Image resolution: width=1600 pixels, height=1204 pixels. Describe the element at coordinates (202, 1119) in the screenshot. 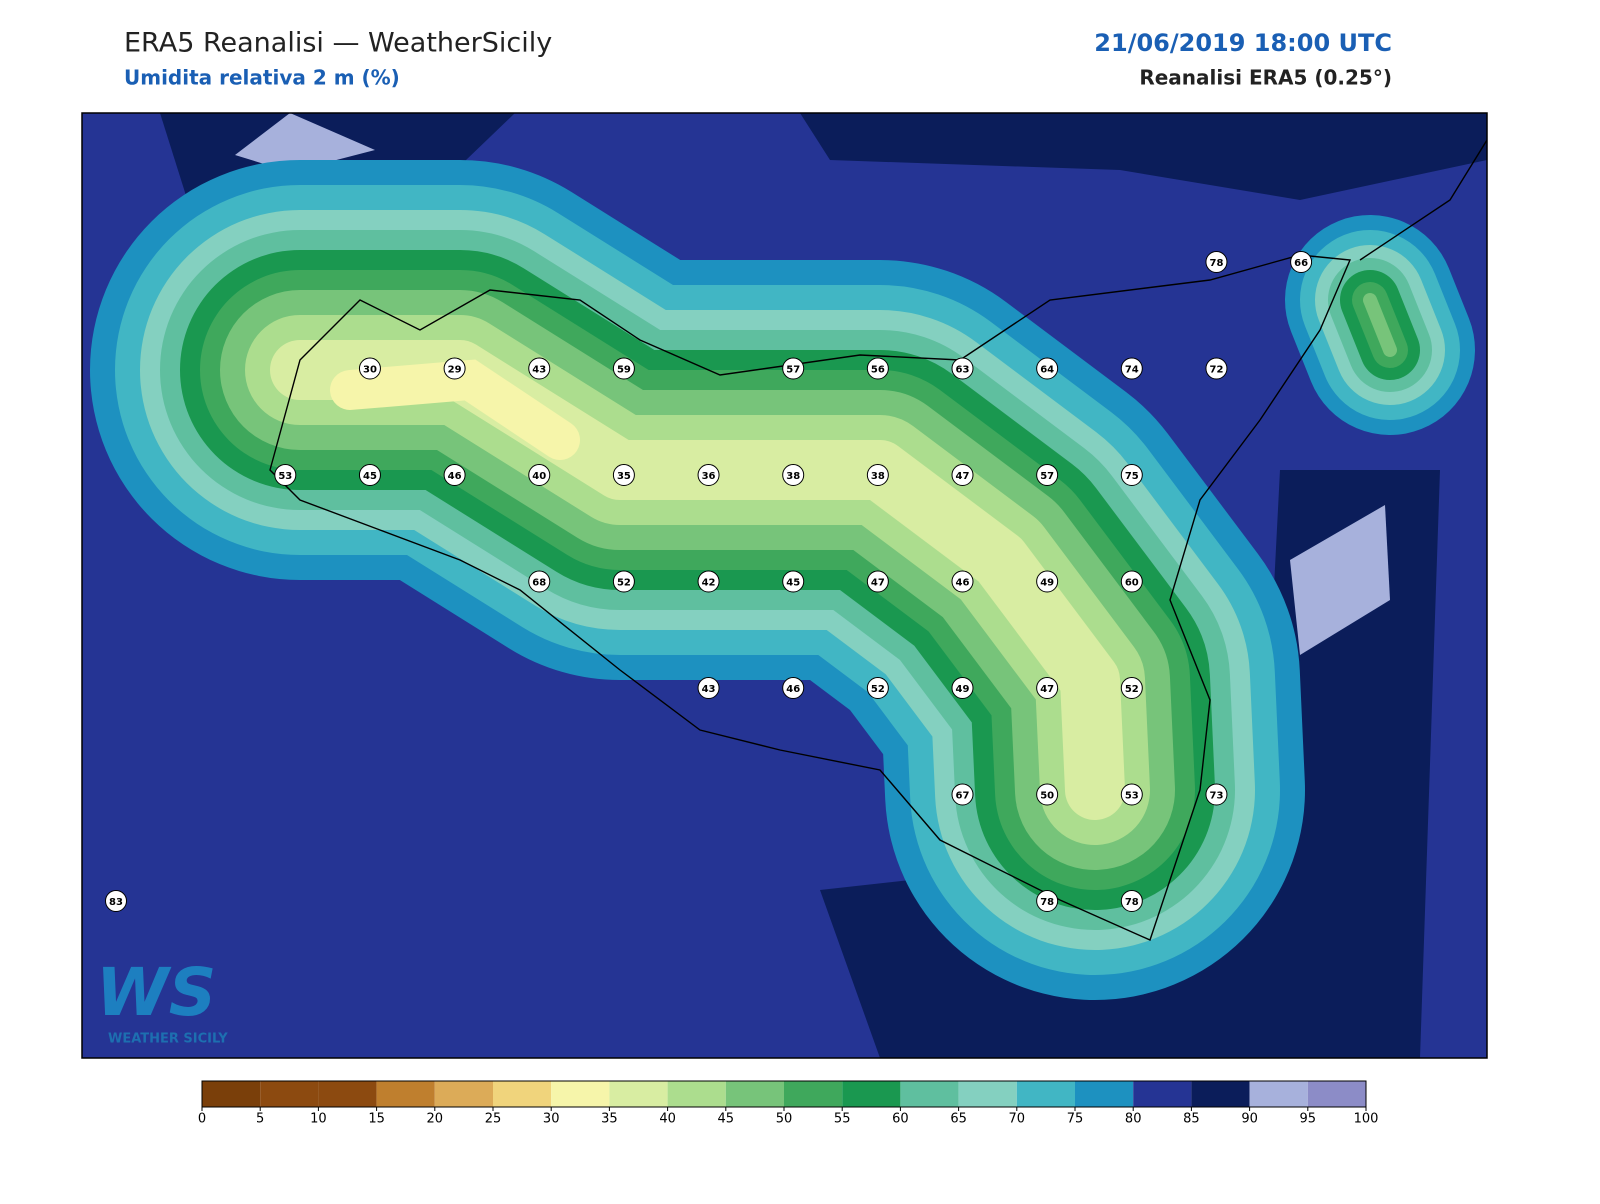

I see `colorbar-tick-label: 0` at that location.